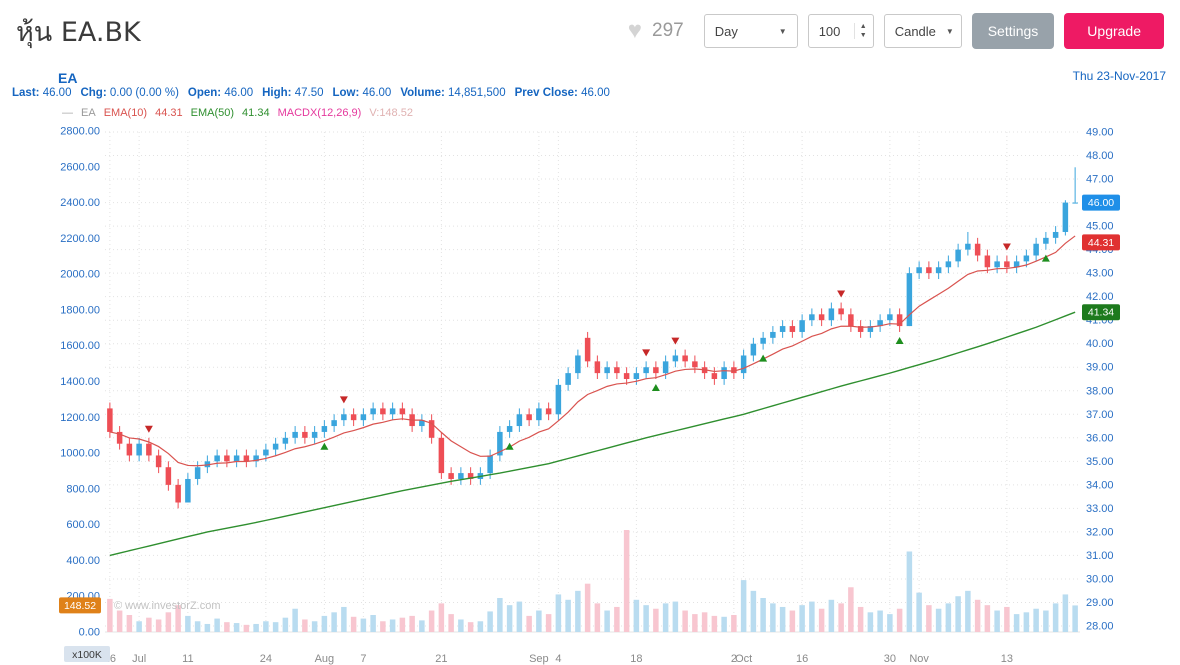 This screenshot has width=1180, height=665. I want to click on timeframe-select: Day ▼, so click(750, 31).